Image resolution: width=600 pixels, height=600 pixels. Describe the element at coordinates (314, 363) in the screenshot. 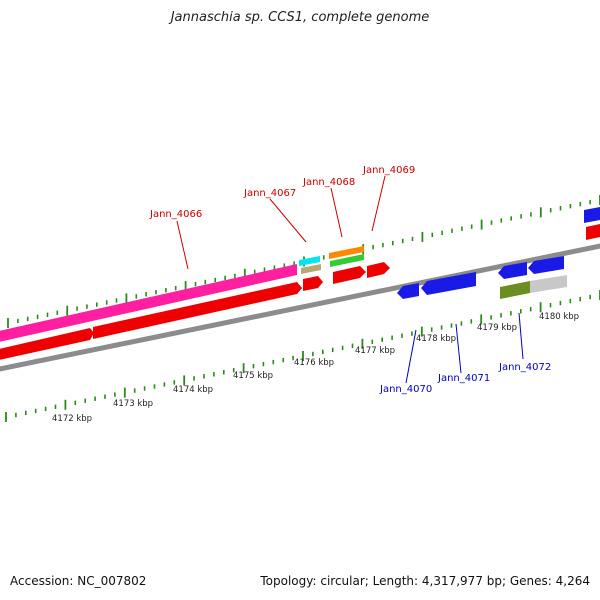

I see `scale-label-4176: 4176 kbp` at that location.